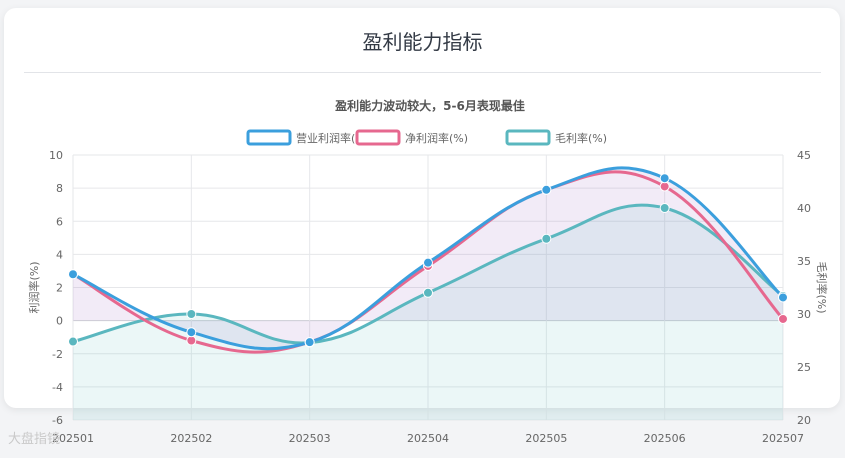  I want to click on y-left-tick-label: 2, so click(59, 288).